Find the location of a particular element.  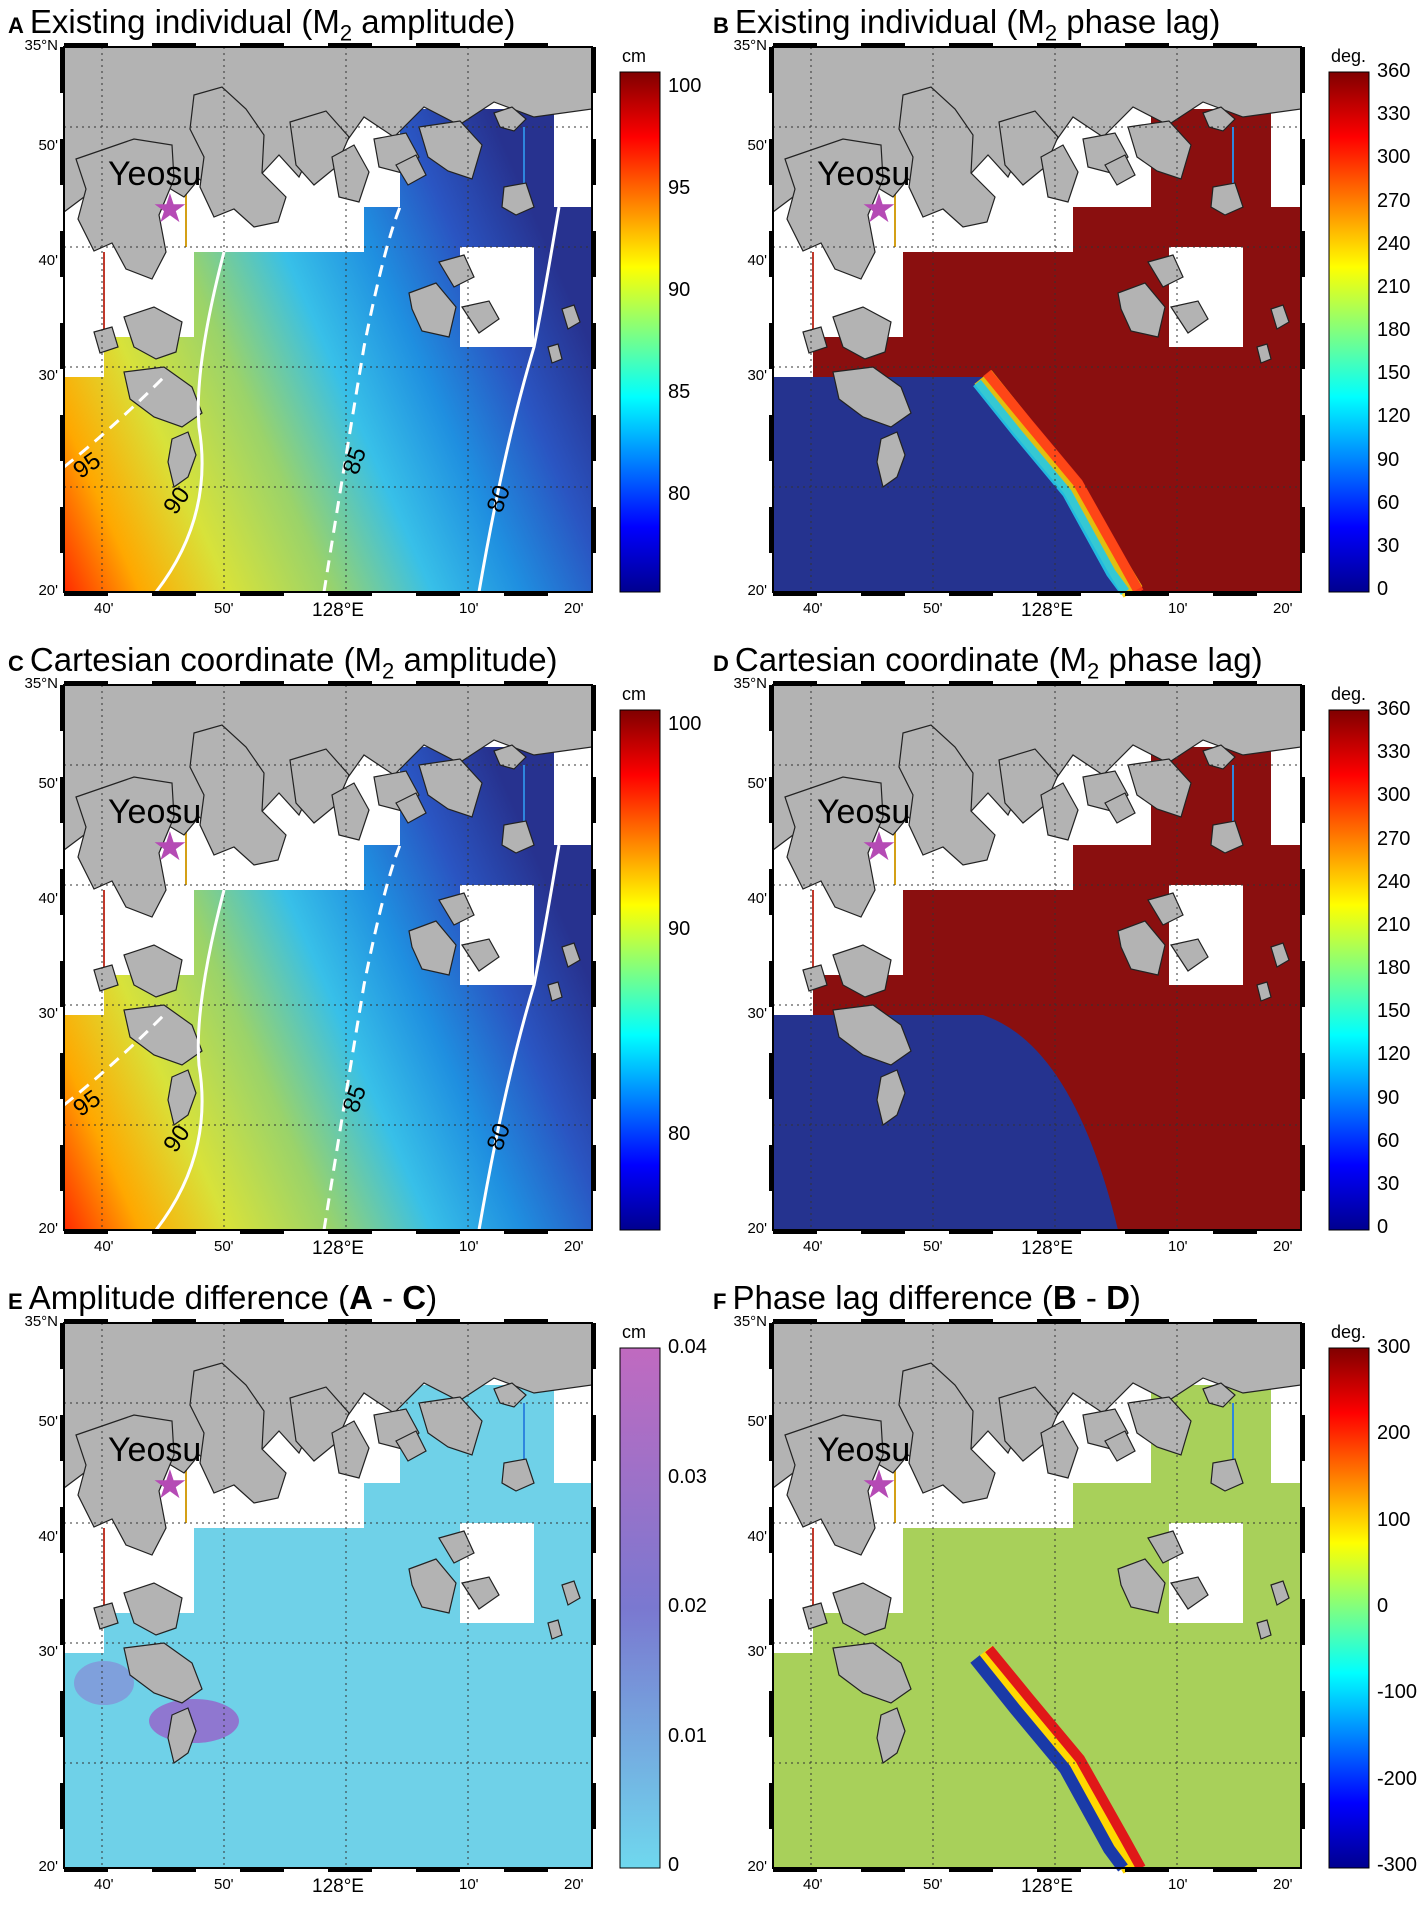

colorbar-tick: 100 is located at coordinates (685, 724).